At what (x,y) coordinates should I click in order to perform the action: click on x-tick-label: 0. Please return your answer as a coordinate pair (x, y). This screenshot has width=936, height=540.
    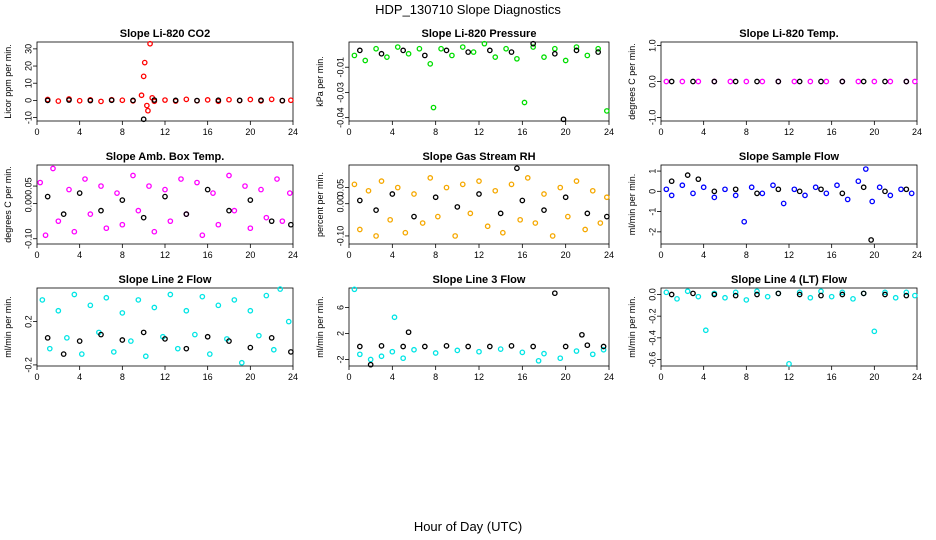
    Looking at the image, I should click on (36, 255).